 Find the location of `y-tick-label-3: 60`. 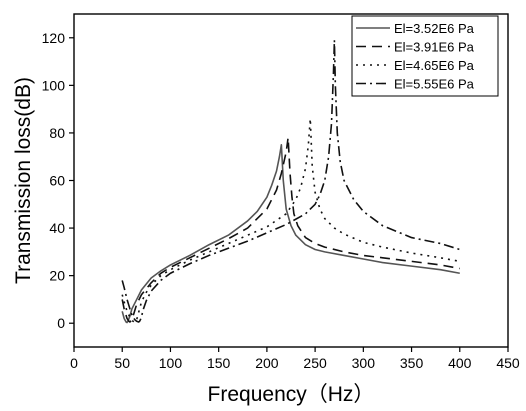

y-tick-label-3: 60 is located at coordinates (57, 181).